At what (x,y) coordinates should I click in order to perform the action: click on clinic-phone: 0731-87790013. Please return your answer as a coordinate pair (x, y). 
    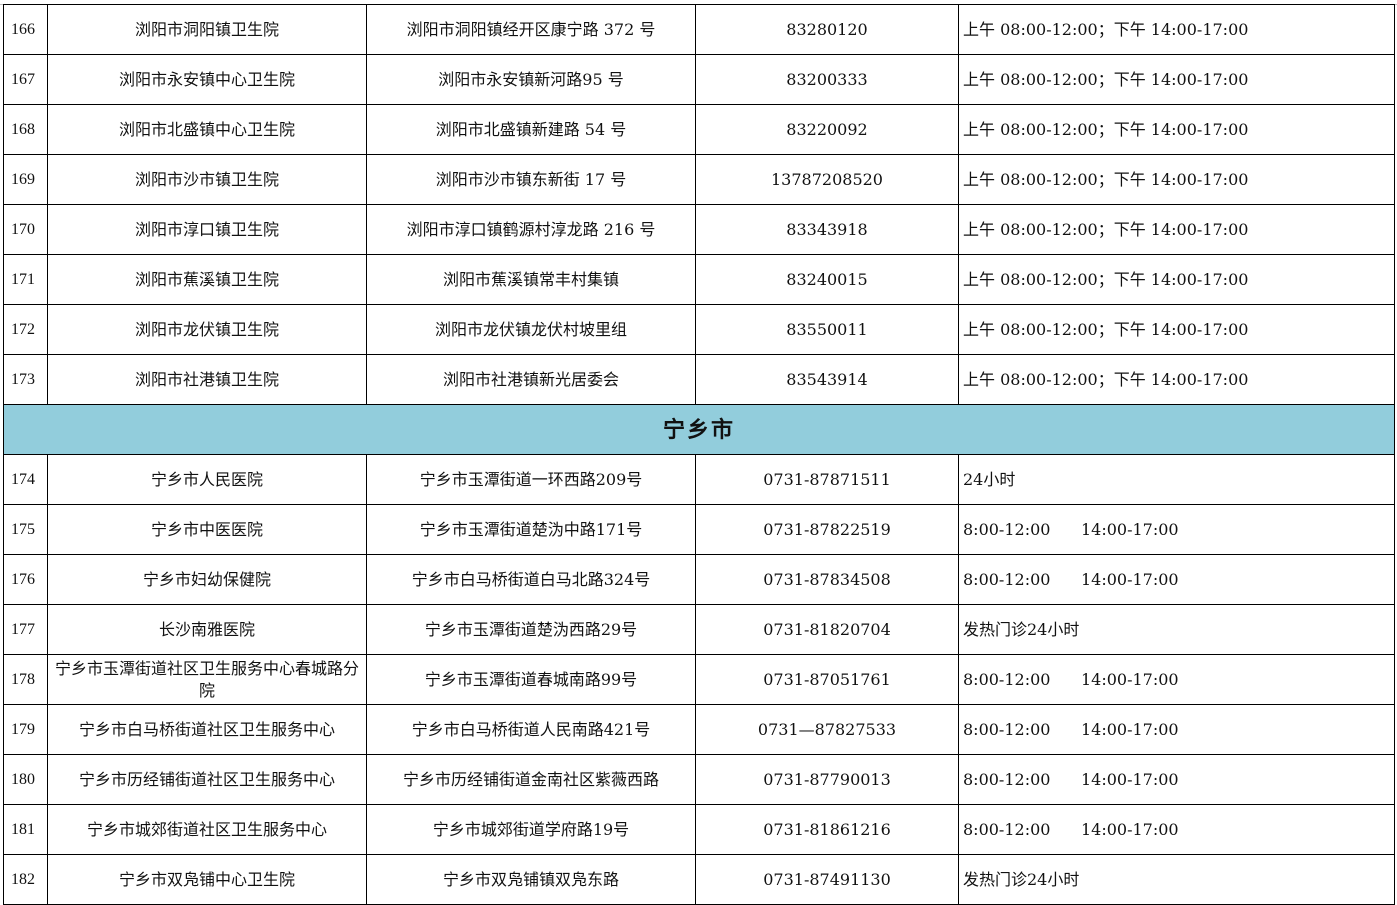
    Looking at the image, I should click on (827, 779).